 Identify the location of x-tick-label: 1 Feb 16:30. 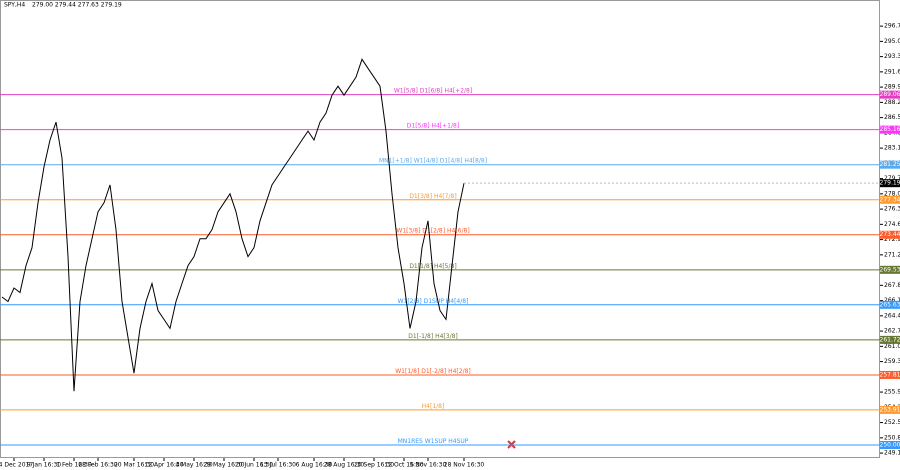
(74, 465).